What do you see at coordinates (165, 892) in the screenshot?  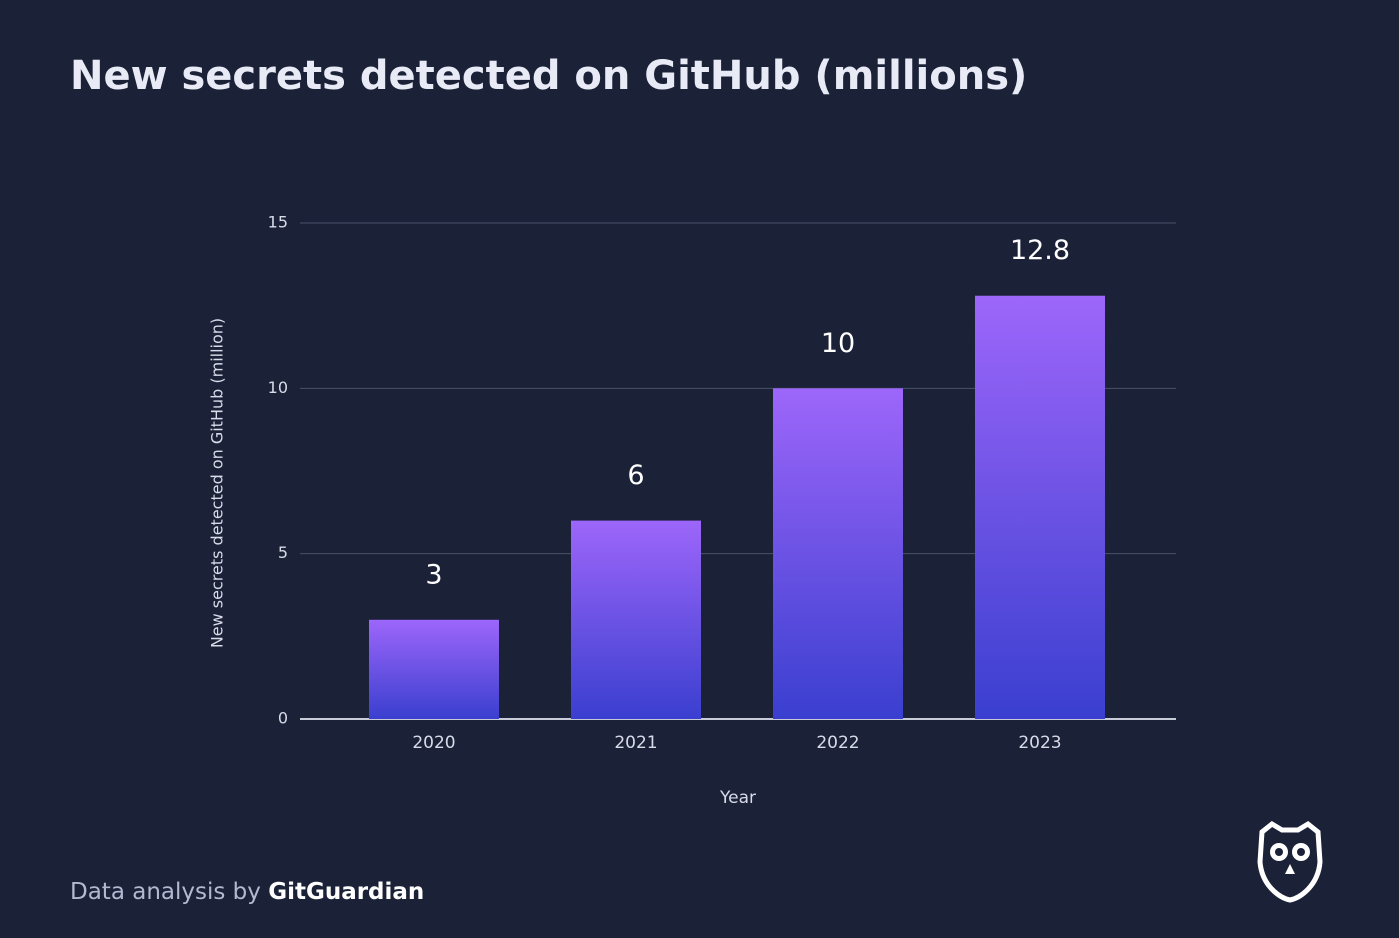 I see `source-prefix: Data analysis by` at bounding box center [165, 892].